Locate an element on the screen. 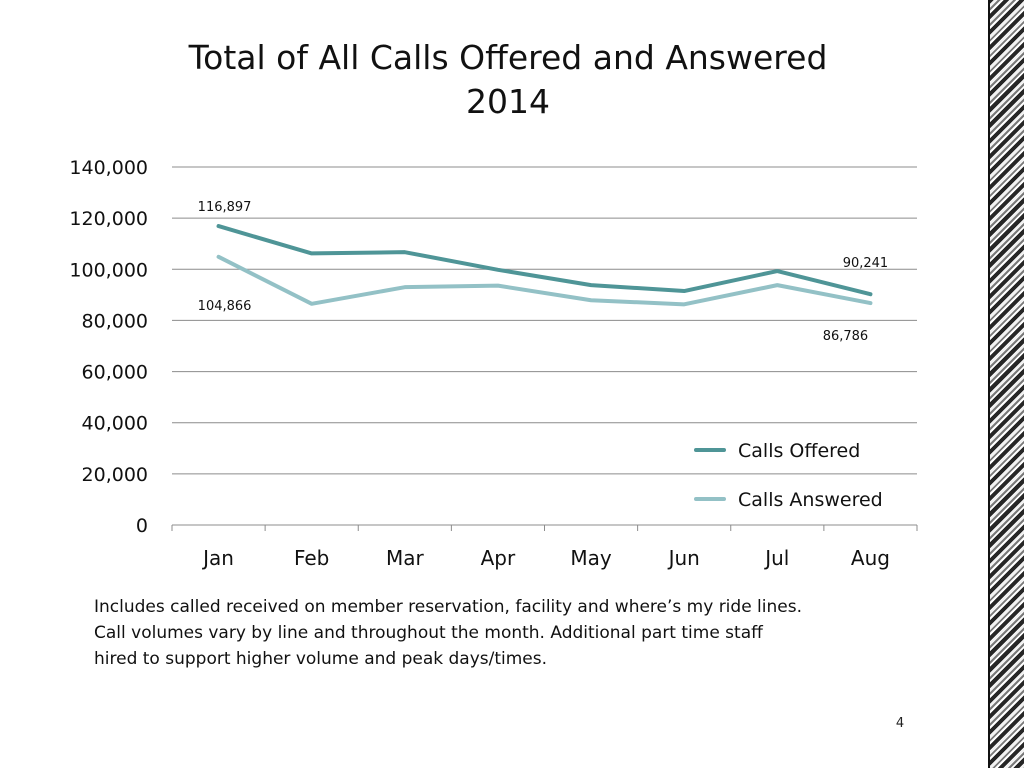 This screenshot has height=768, width=1024. decorative-edge-divider is located at coordinates (989, 384).